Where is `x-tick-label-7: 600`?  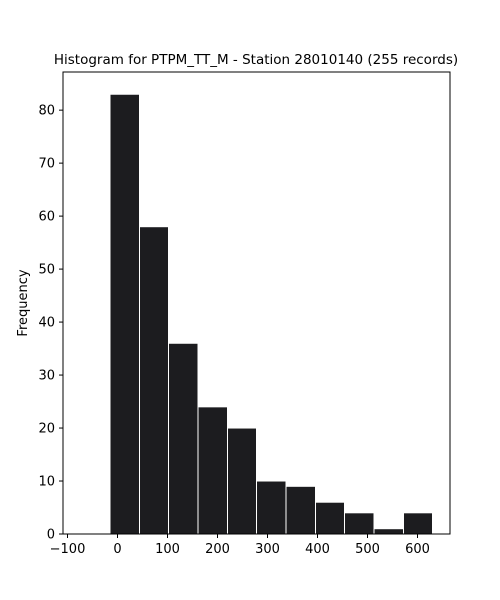 x-tick-label-7: 600 is located at coordinates (417, 549).